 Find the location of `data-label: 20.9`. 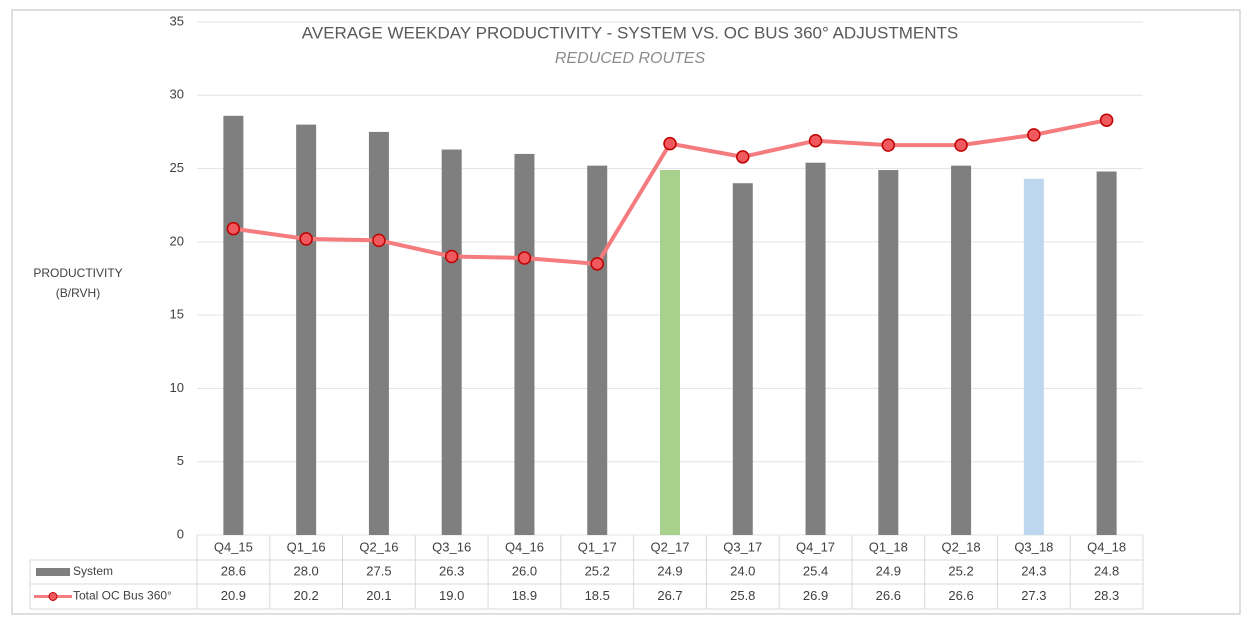

data-label: 20.9 is located at coordinates (233, 595).